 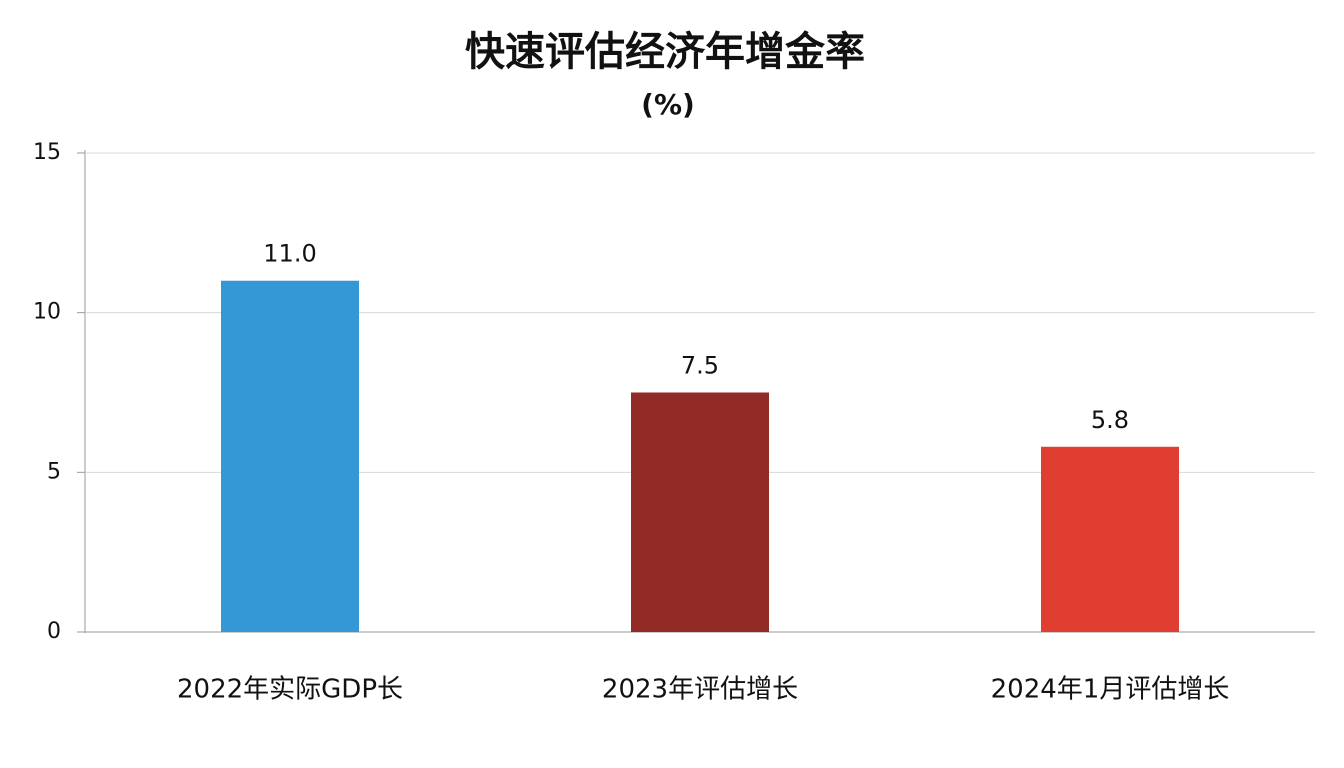 What do you see at coordinates (47, 152) in the screenshot?
I see `y-tick-label: 15` at bounding box center [47, 152].